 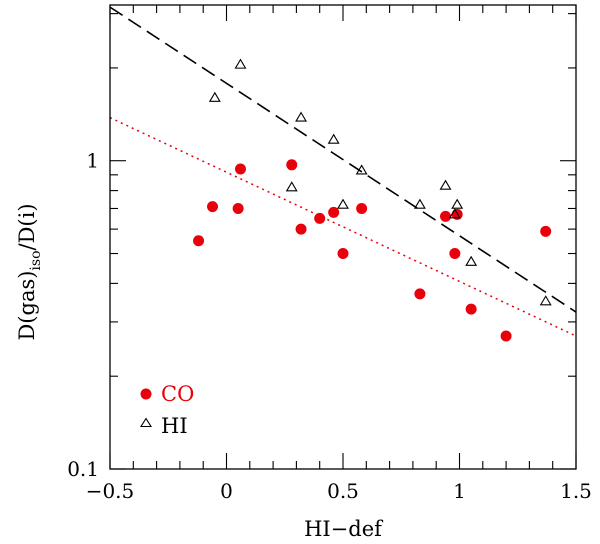 I want to click on x-tick-label: 0, so click(x=226, y=491).